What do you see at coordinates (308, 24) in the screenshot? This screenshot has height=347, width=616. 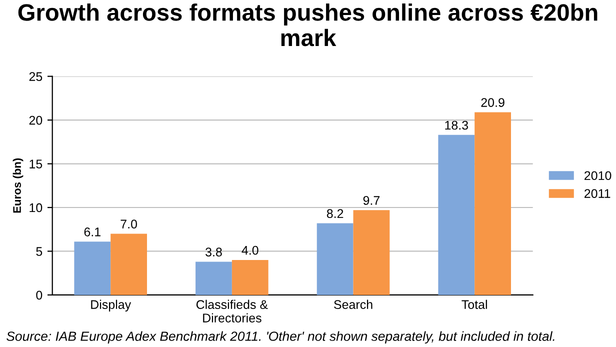 I see `chart-title: Growth across formats pushes online across €20bn mark` at bounding box center [308, 24].